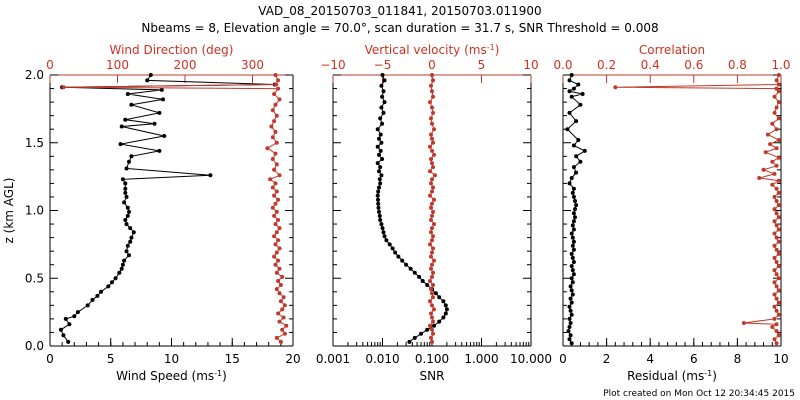 The height and width of the screenshot is (400, 800). I want to click on x2-tick-label: 100, so click(117, 65).